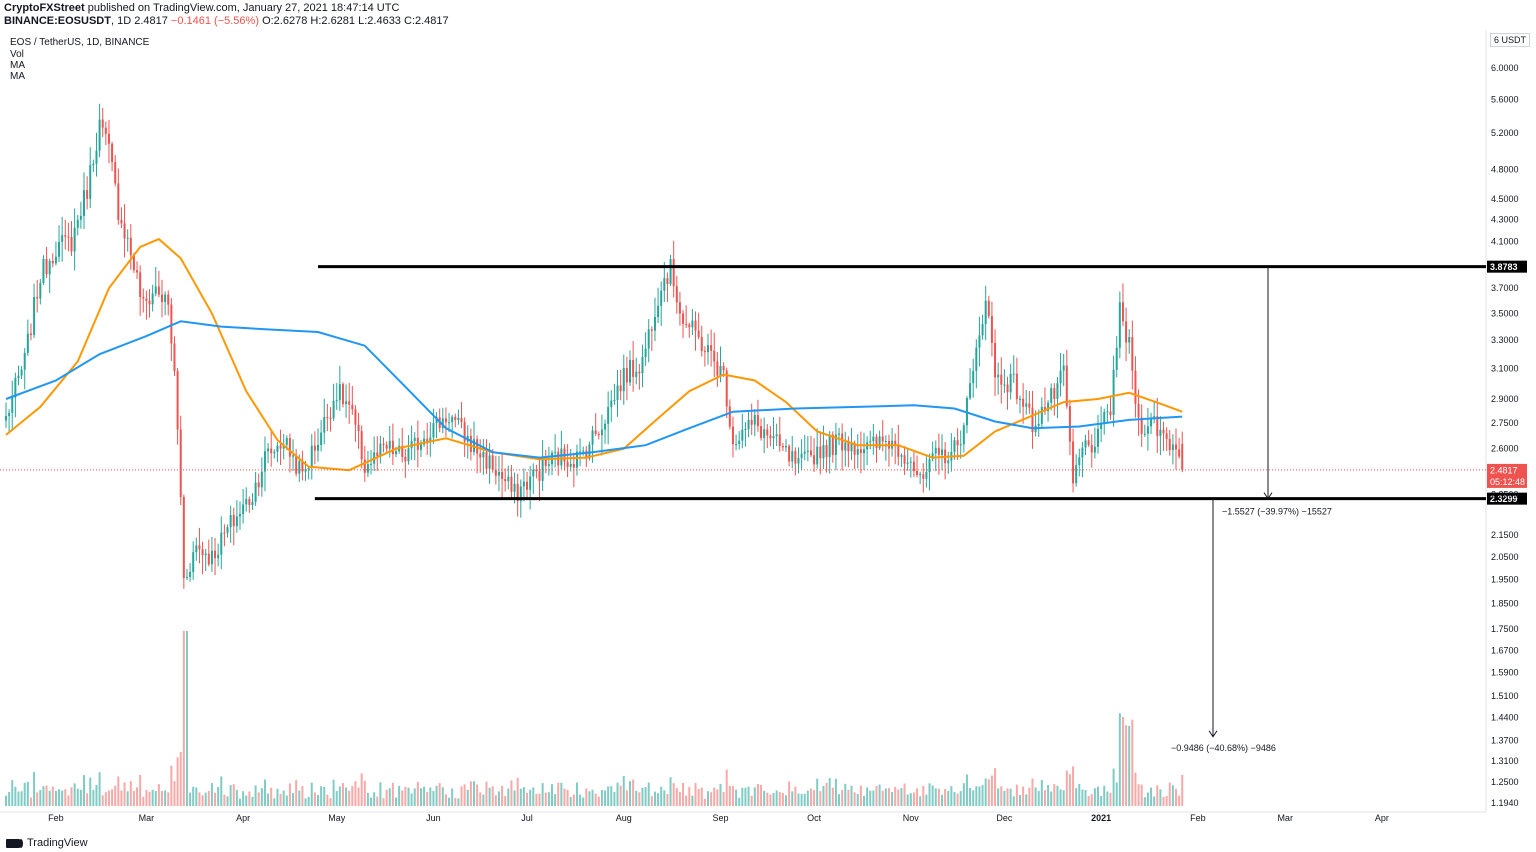  I want to click on publisher-name: CryptoFXStreet, so click(44, 8).